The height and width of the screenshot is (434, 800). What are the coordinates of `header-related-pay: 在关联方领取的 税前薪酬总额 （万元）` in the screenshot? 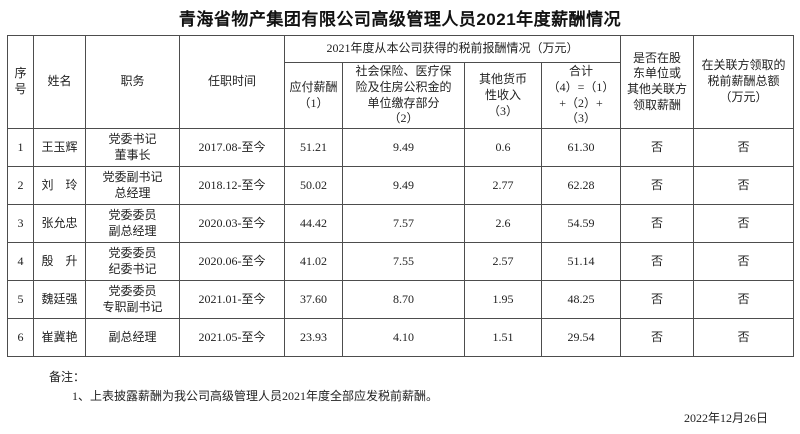 It's located at (744, 82).